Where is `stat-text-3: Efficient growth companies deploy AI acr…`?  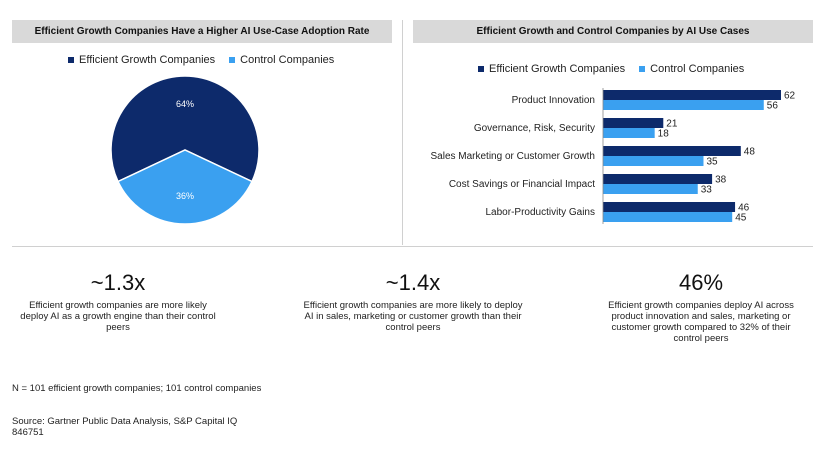
stat-text-3: Efficient growth companies deploy AI acr… is located at coordinates (701, 322).